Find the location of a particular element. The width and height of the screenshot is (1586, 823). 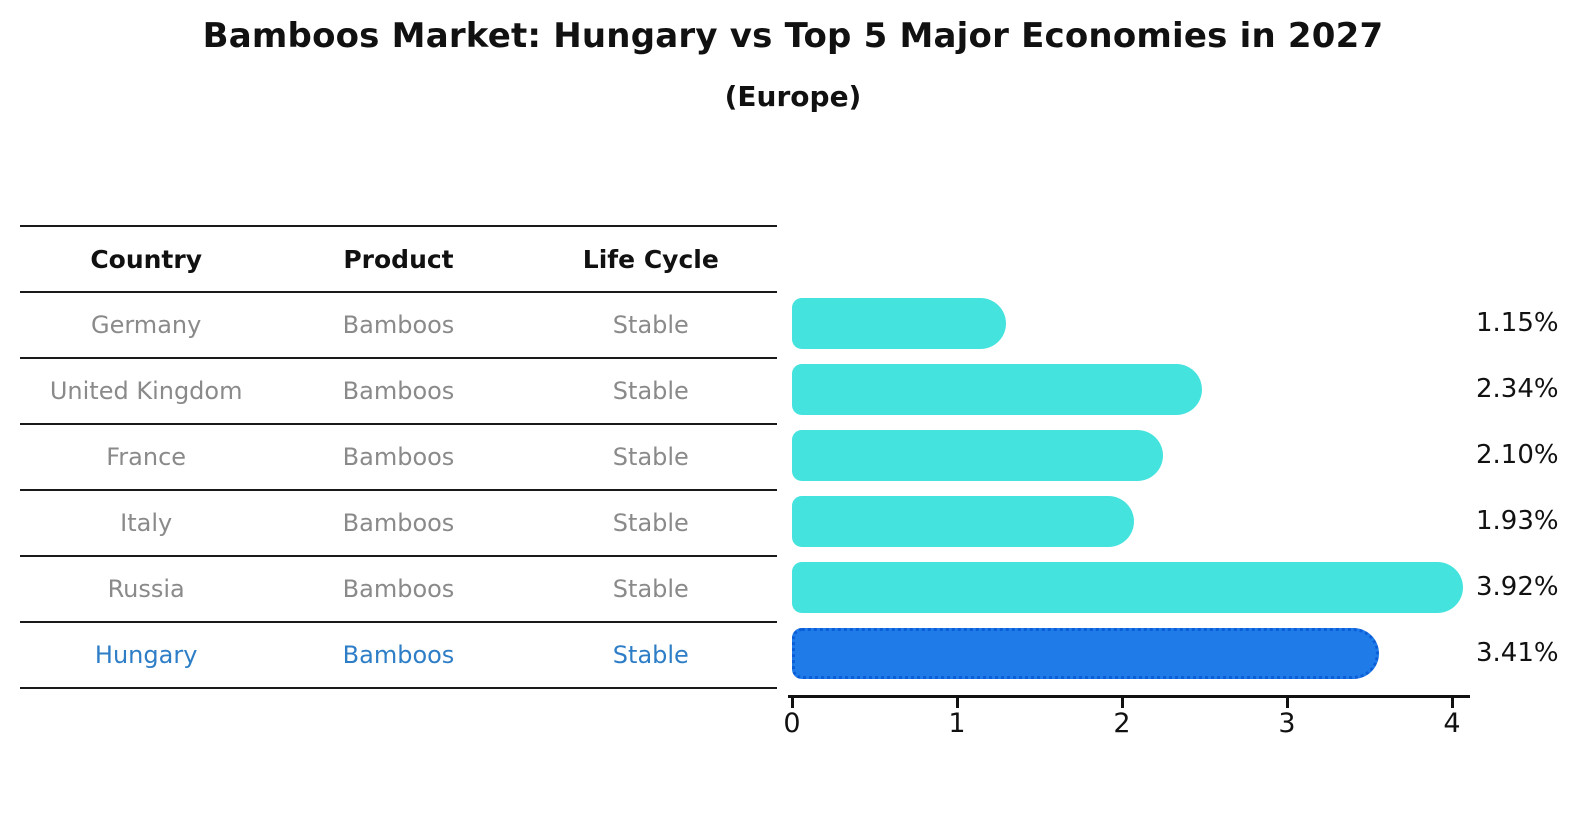

table-row-germany: Germany Bamboos Stable is located at coordinates (398, 326).